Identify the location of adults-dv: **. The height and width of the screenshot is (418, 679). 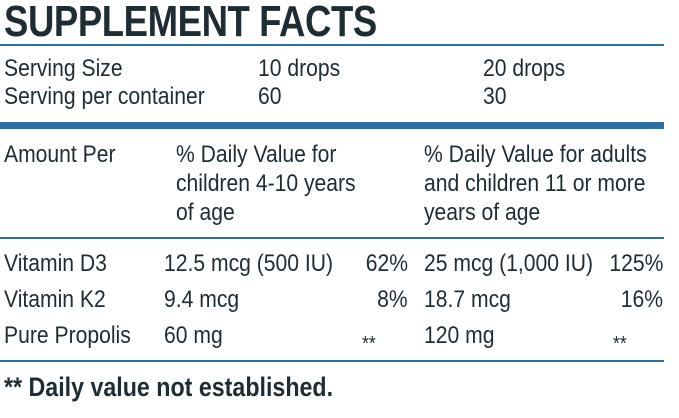
(620, 344).